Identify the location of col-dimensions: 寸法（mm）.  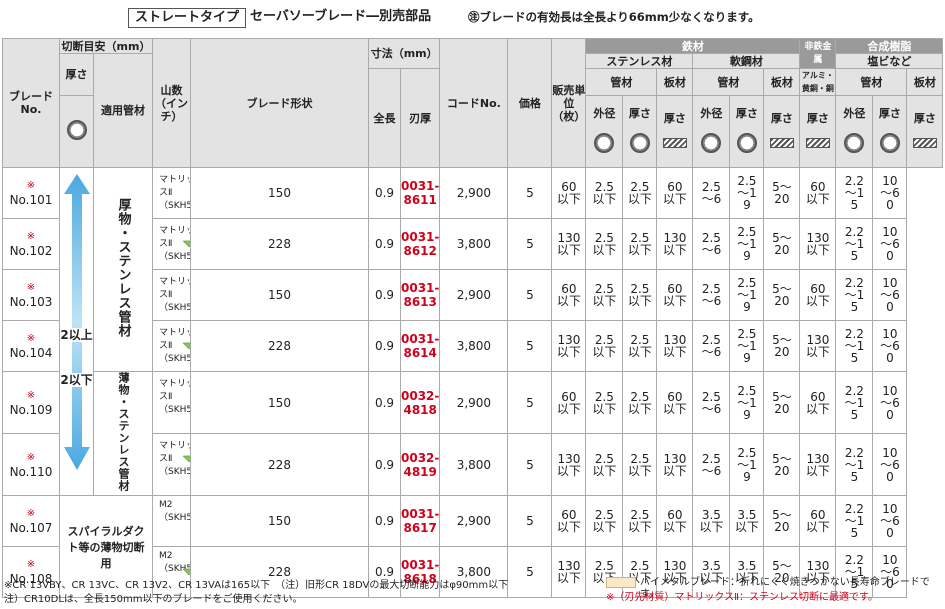
(404, 53).